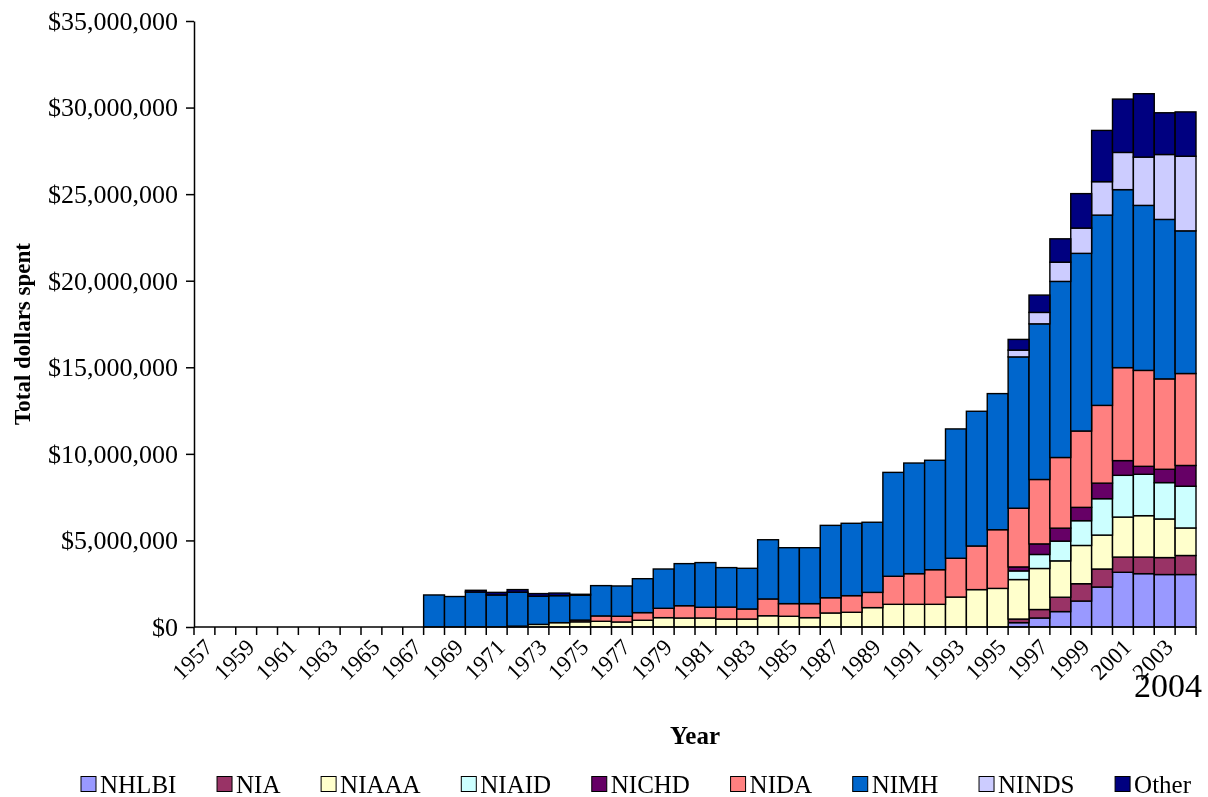 Image resolution: width=1208 pixels, height=797 pixels. What do you see at coordinates (1036, 783) in the screenshot?
I see `legend-label: NINDS` at bounding box center [1036, 783].